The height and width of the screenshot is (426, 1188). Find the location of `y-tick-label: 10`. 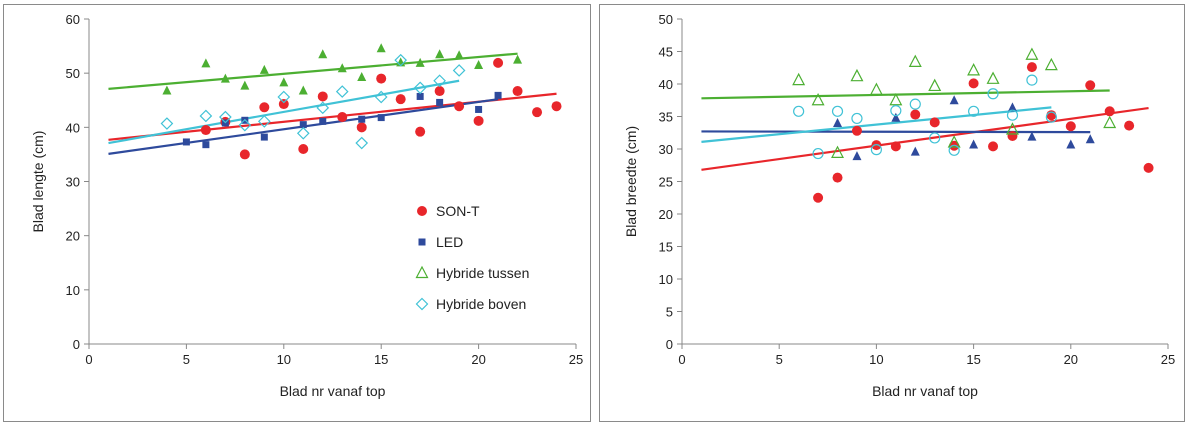

y-tick-label: 10 is located at coordinates (666, 279).